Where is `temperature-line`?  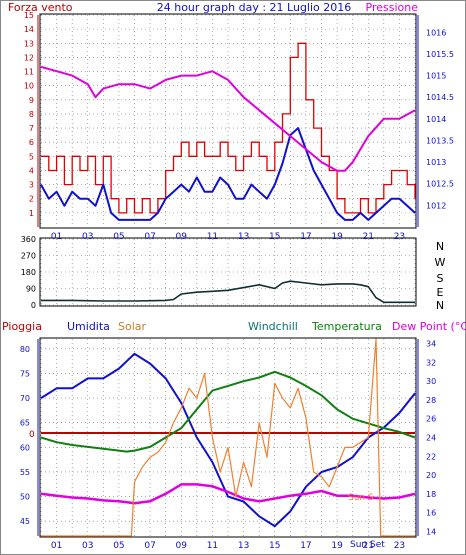 temperature-line is located at coordinates (228, 411).